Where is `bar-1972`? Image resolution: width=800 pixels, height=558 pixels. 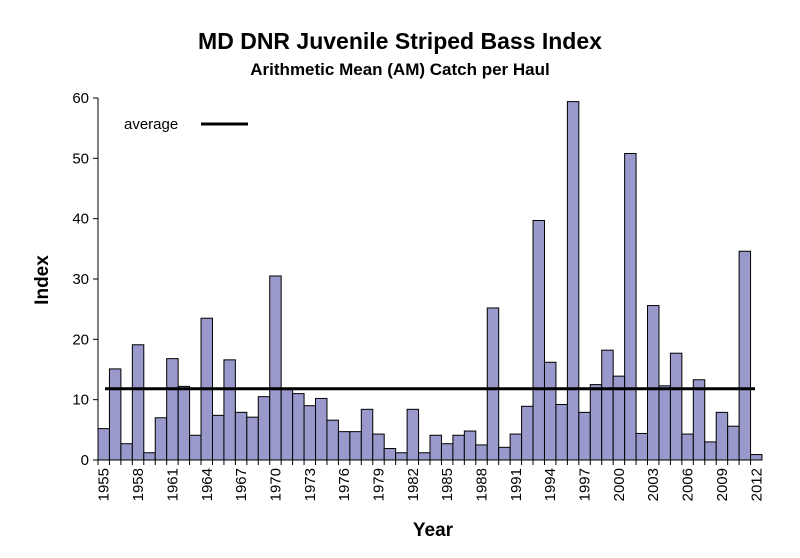
bar-1972 is located at coordinates (298, 427).